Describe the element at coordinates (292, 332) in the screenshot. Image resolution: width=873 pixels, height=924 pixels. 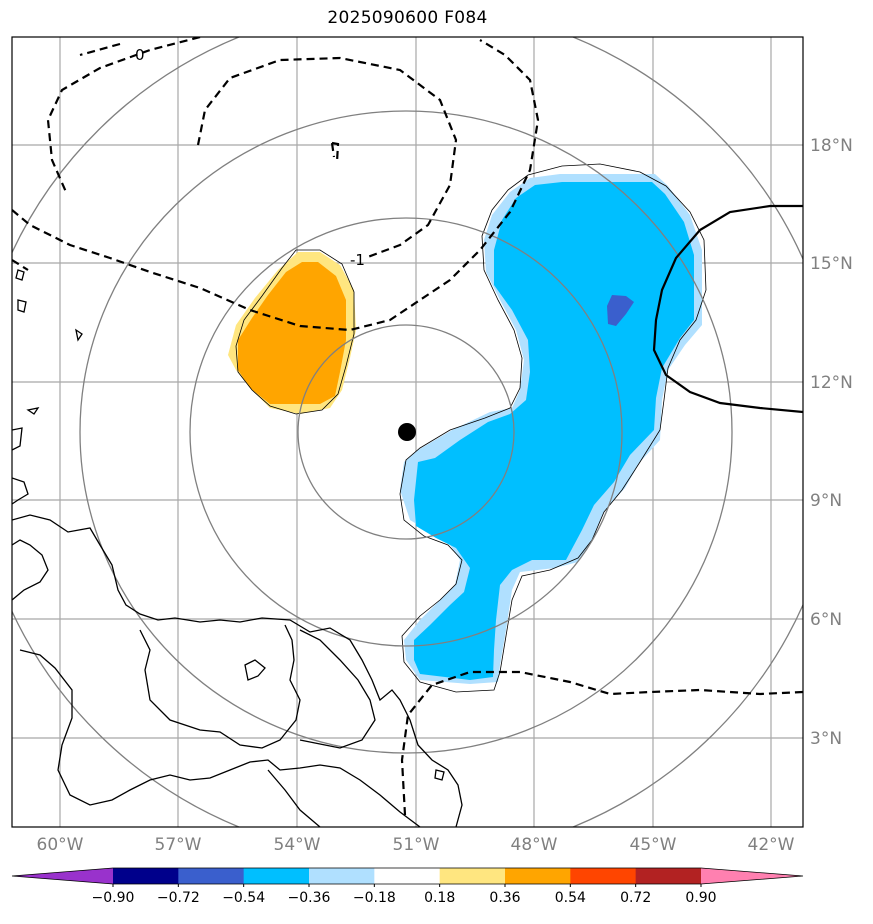
I see `positive-anomaly-region` at that location.